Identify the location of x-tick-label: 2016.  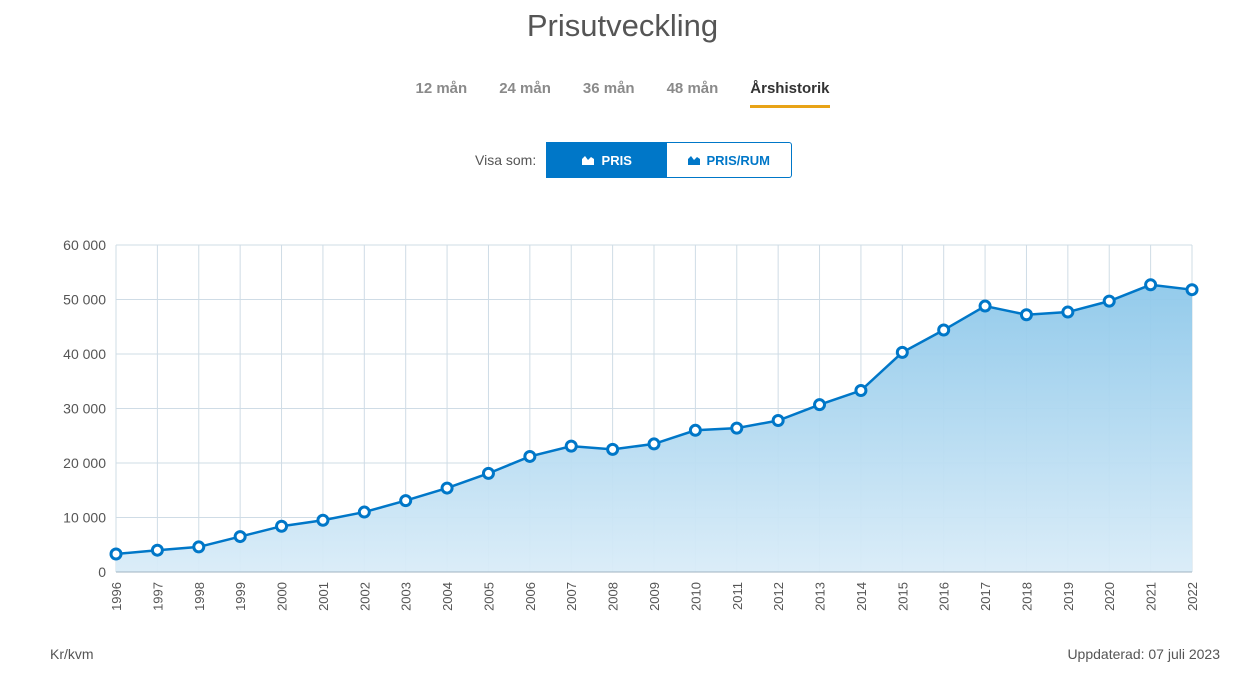
(944, 596).